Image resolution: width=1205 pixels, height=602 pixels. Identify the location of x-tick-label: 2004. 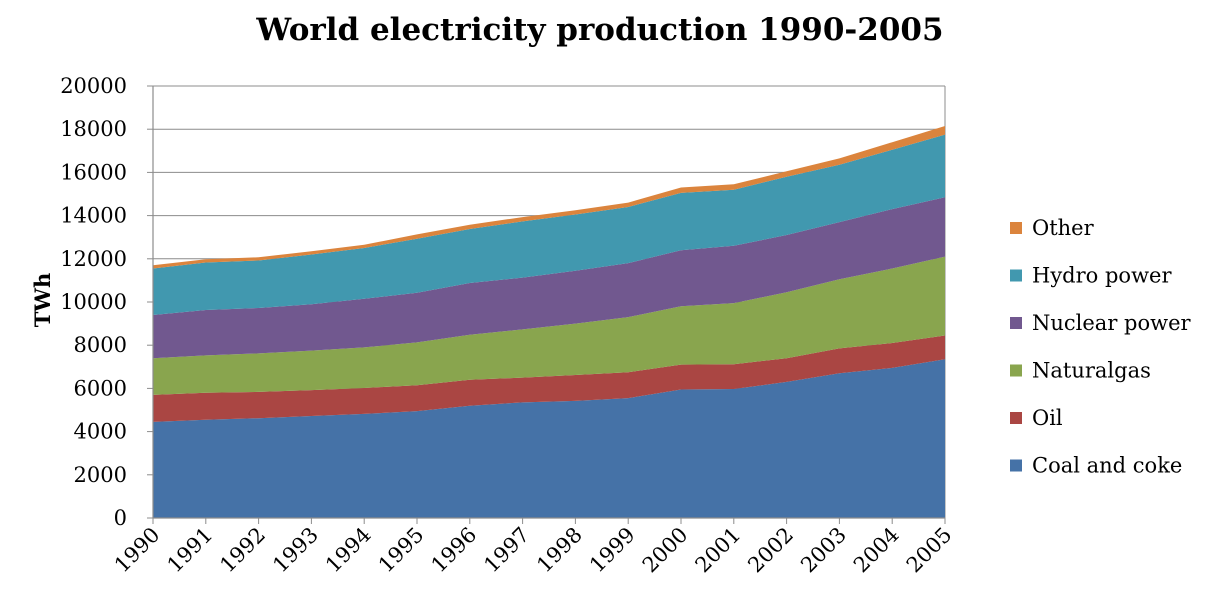
(876, 550).